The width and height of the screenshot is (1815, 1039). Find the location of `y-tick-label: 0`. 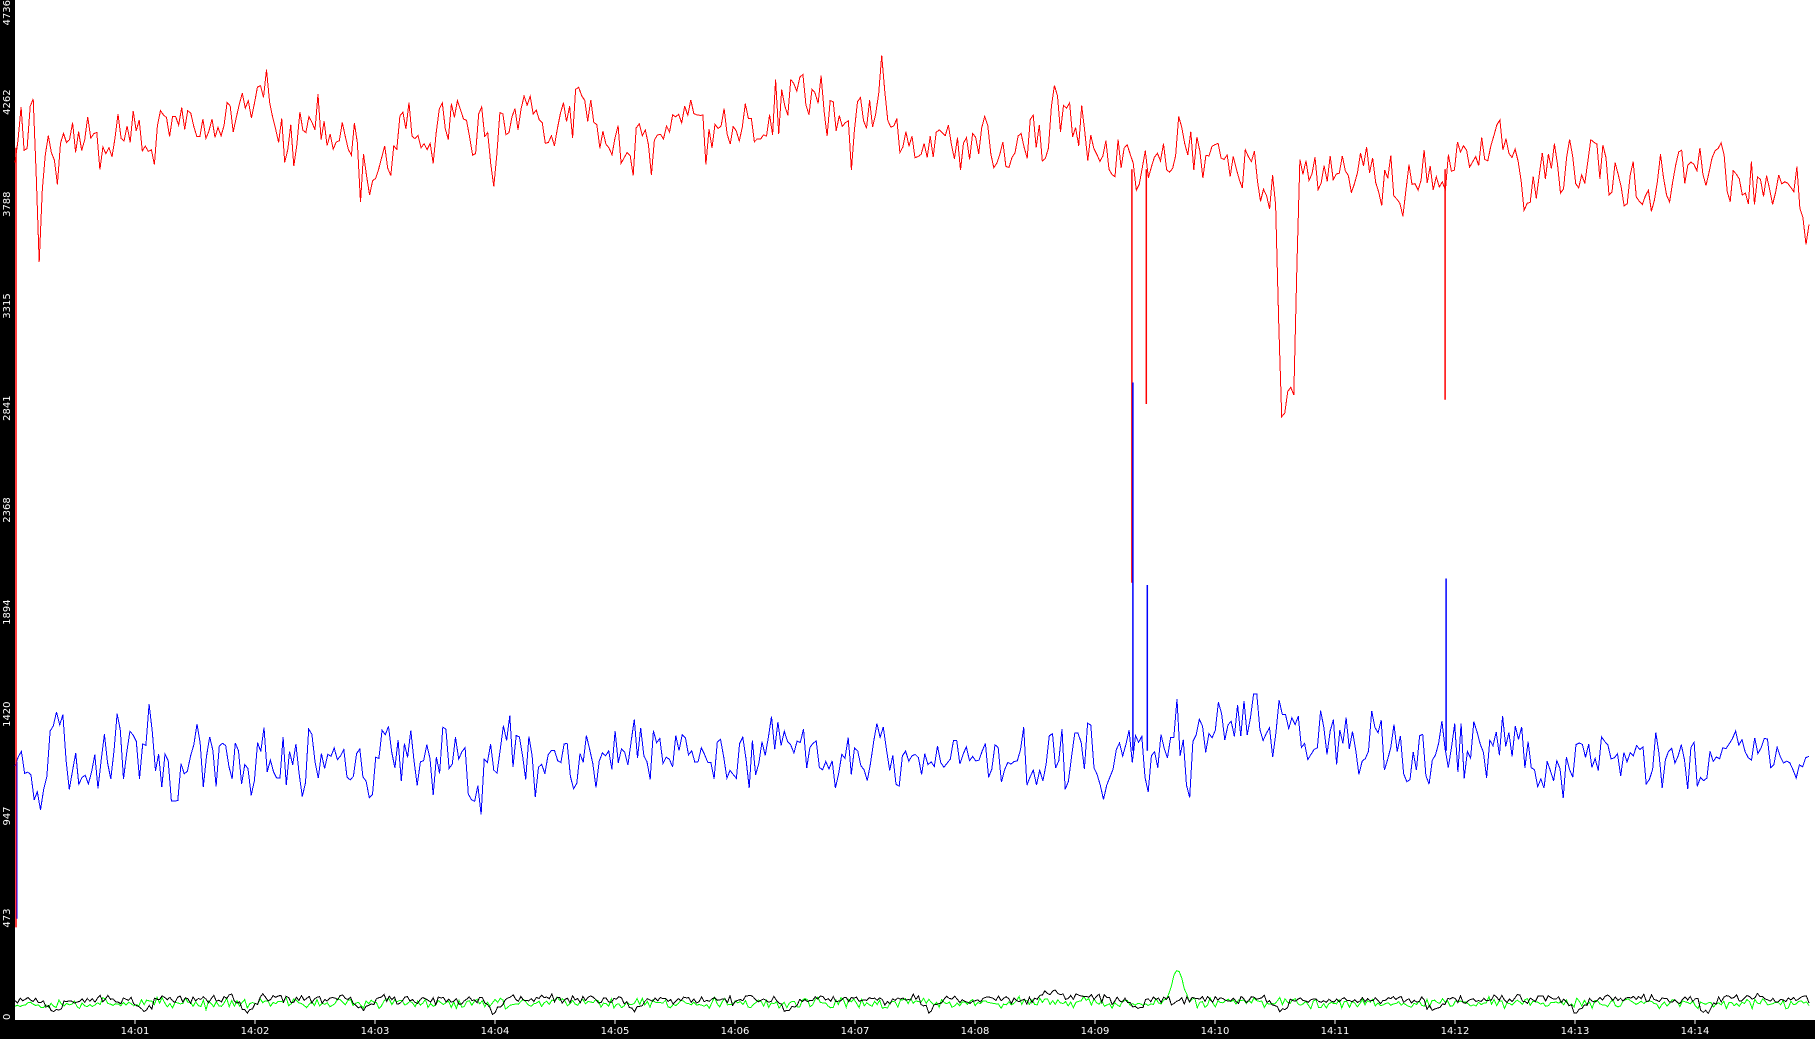

y-tick-label: 0 is located at coordinates (7, 1017).